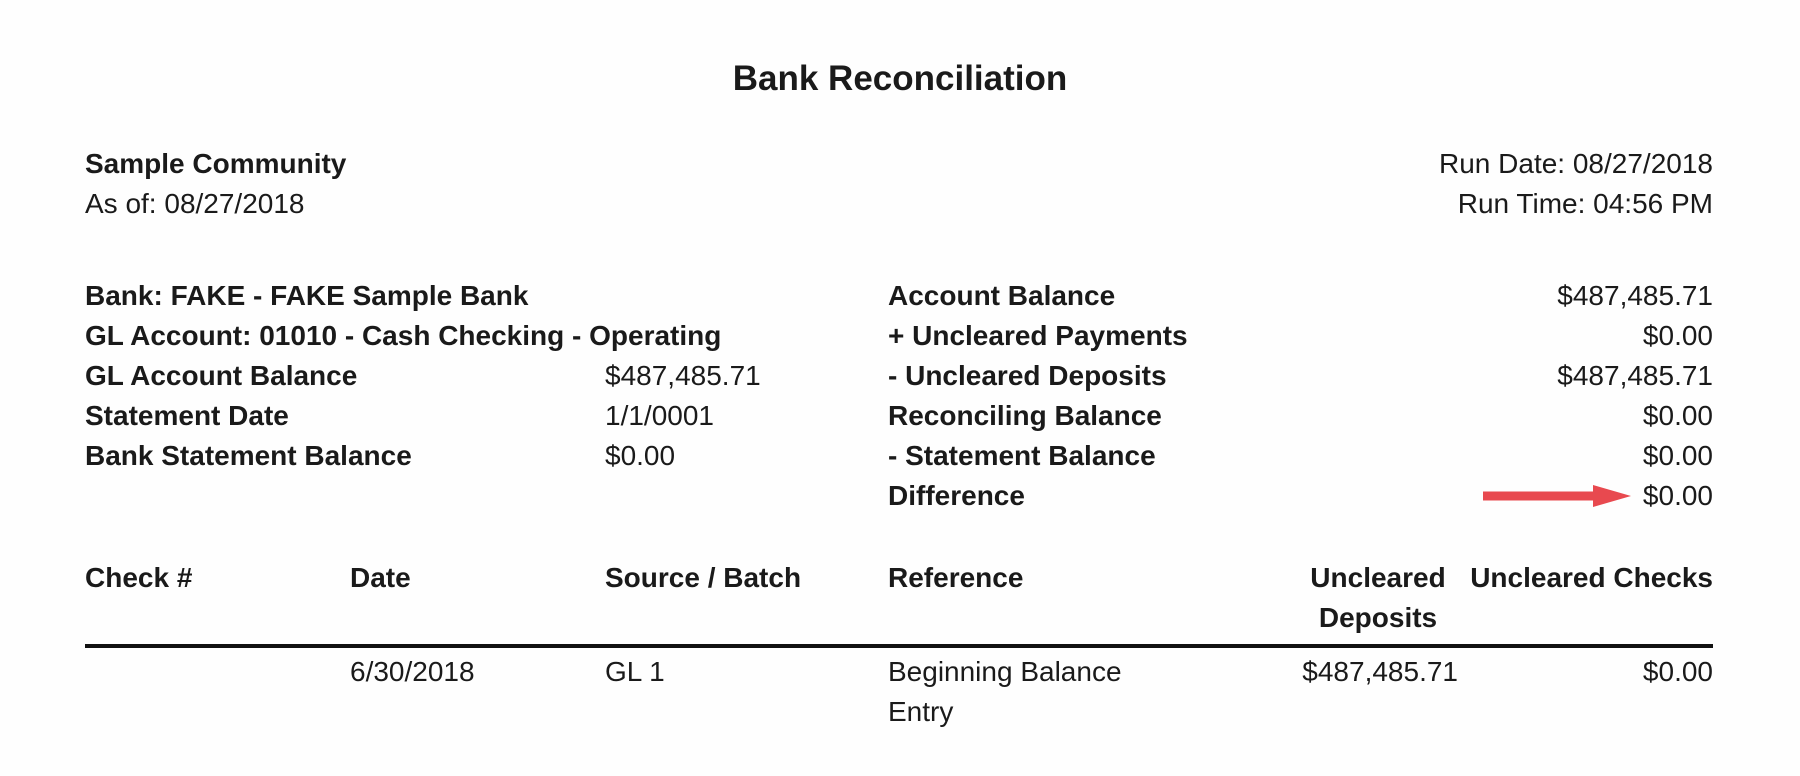 This screenshot has height=776, width=1800. Describe the element at coordinates (412, 671) in the screenshot. I see `cell-date: 6/30/2018` at that location.